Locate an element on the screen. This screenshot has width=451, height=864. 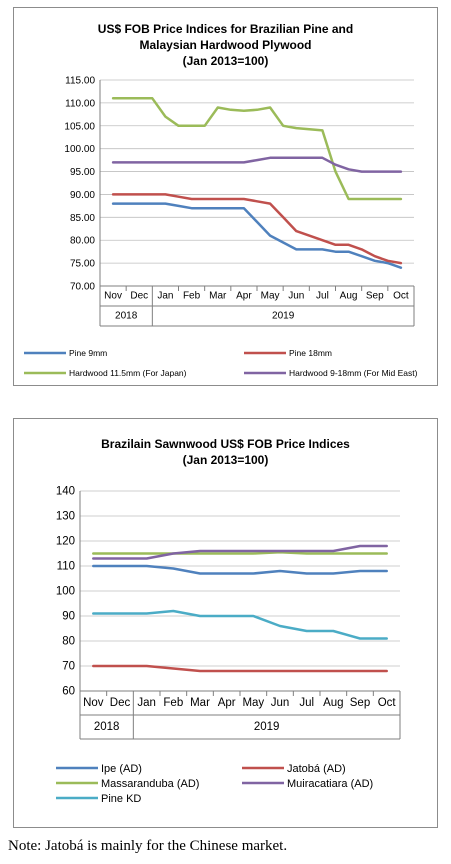
y-tick-label: 95.00 is located at coordinates (82, 172).